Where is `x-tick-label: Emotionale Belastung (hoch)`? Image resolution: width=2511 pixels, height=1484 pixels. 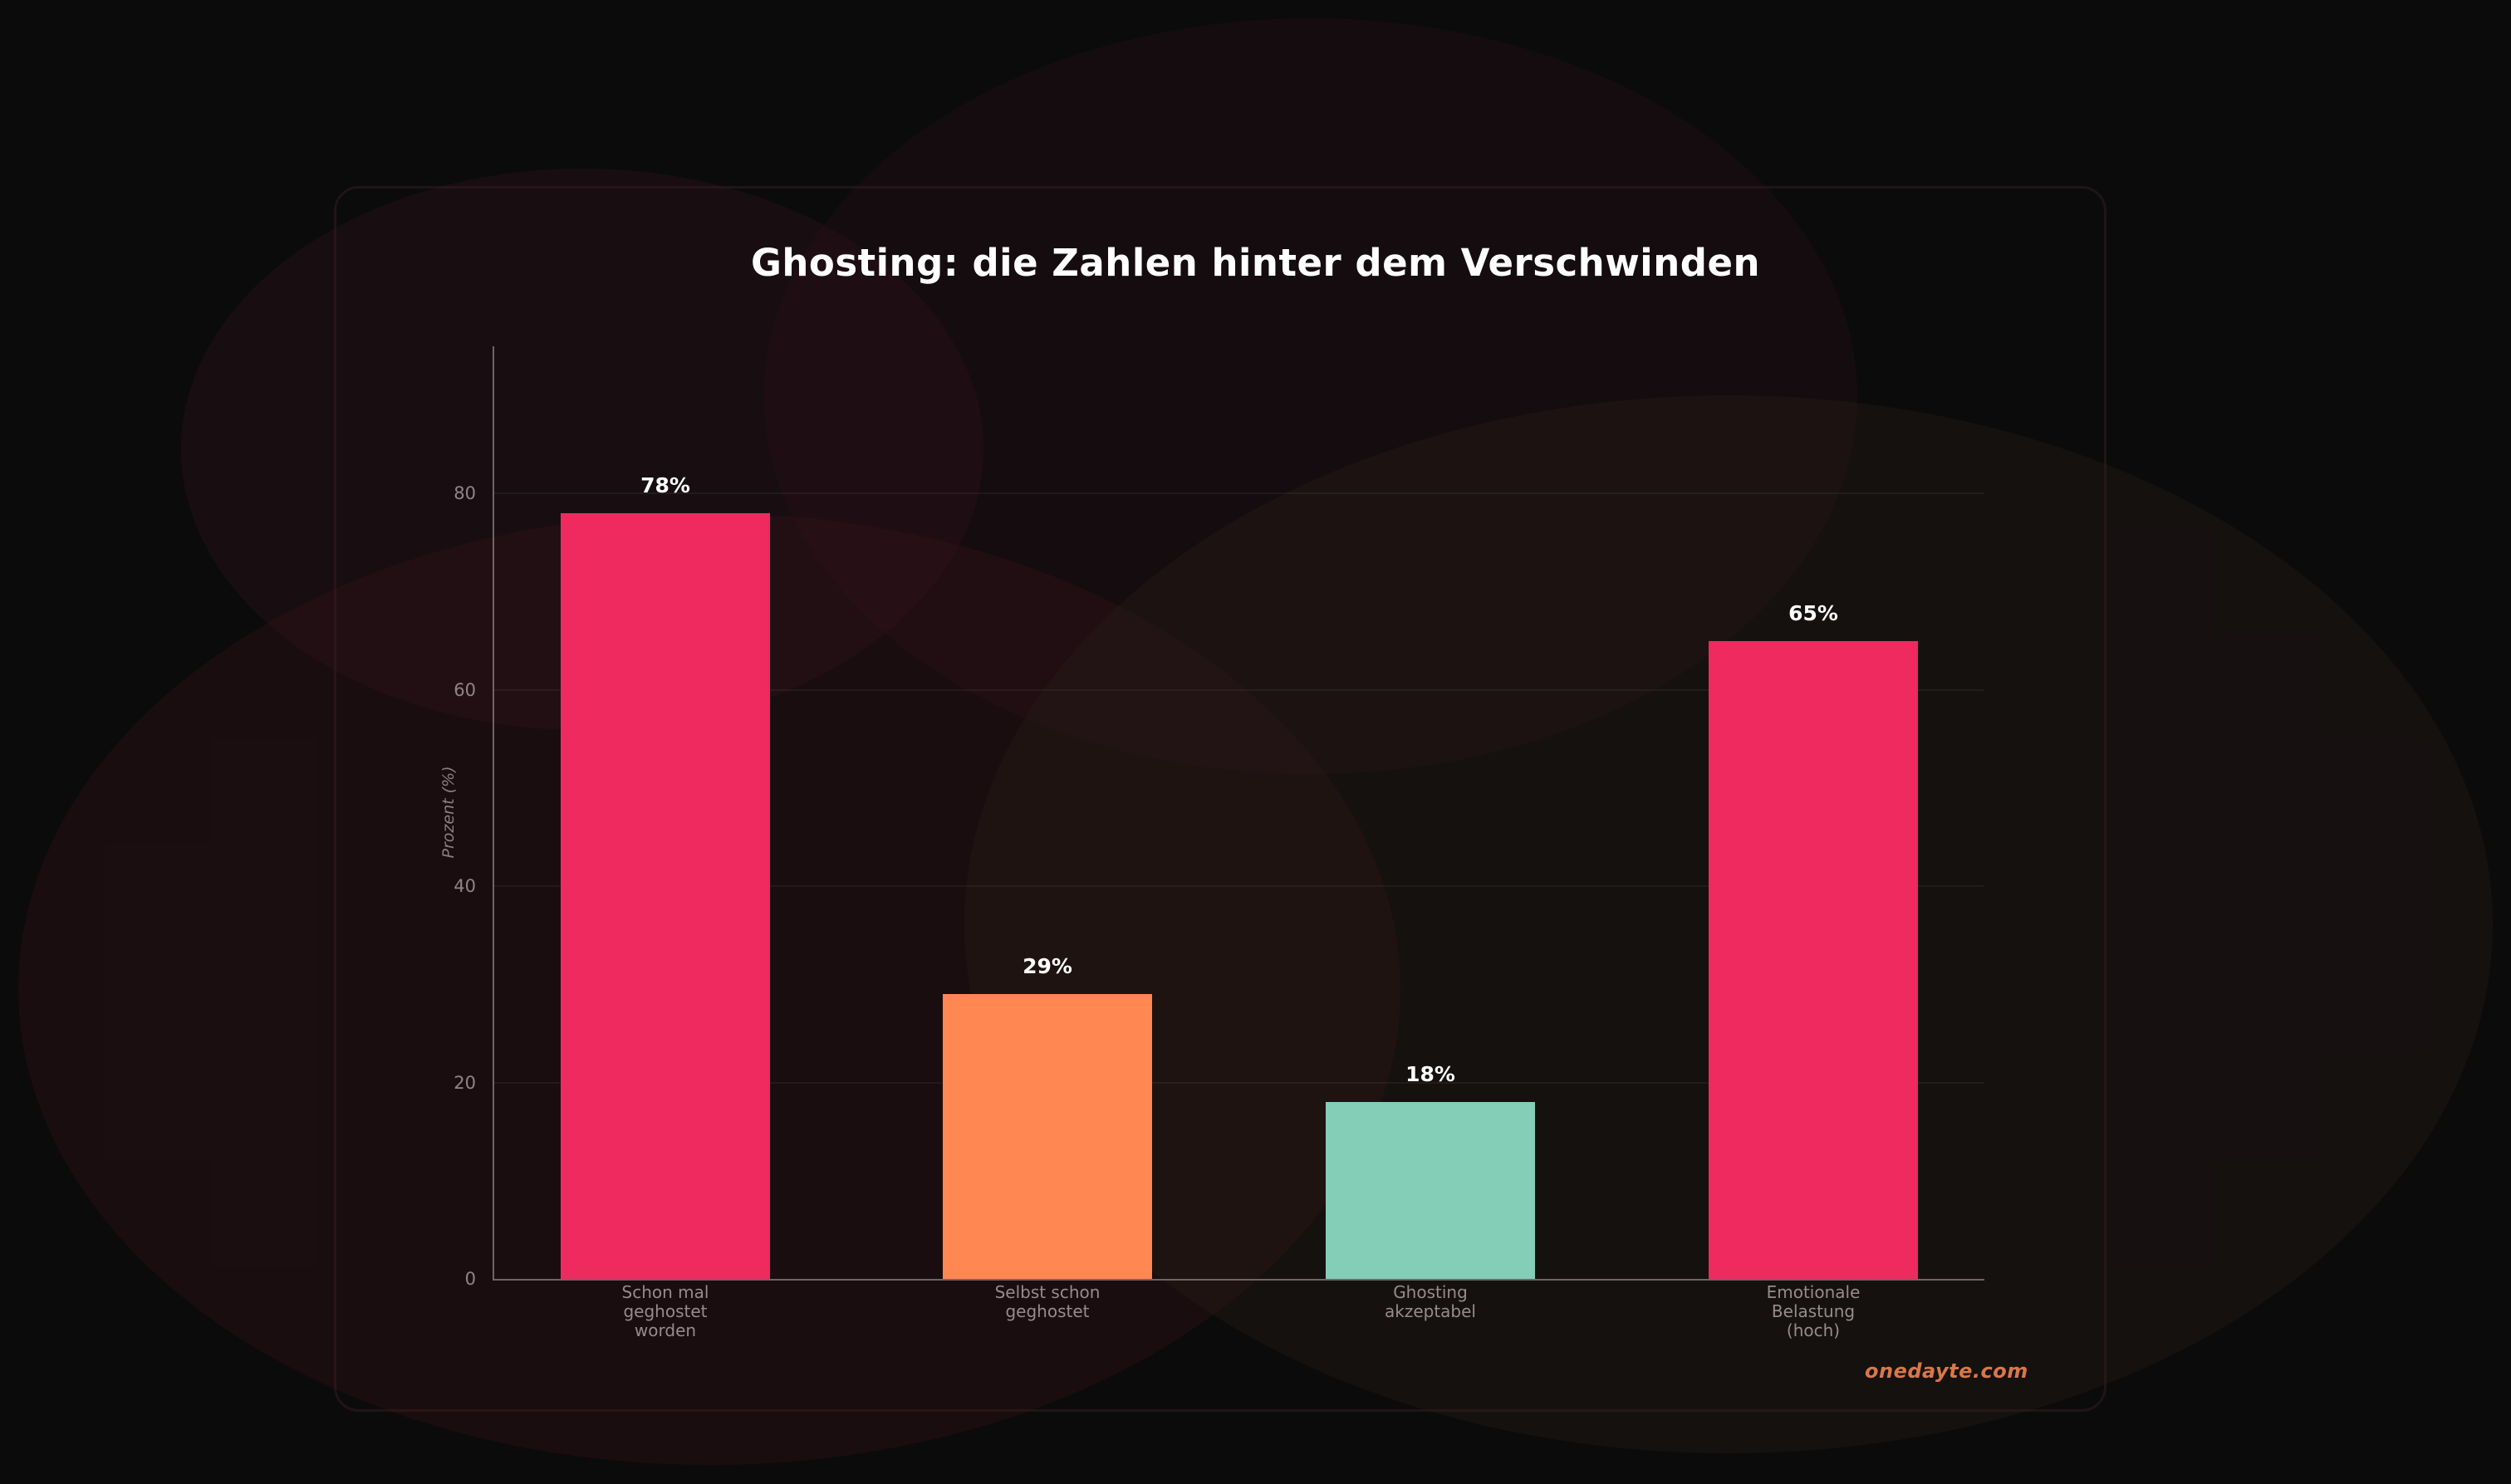
x-tick-label: Emotionale Belastung (hoch) is located at coordinates (1814, 1311).